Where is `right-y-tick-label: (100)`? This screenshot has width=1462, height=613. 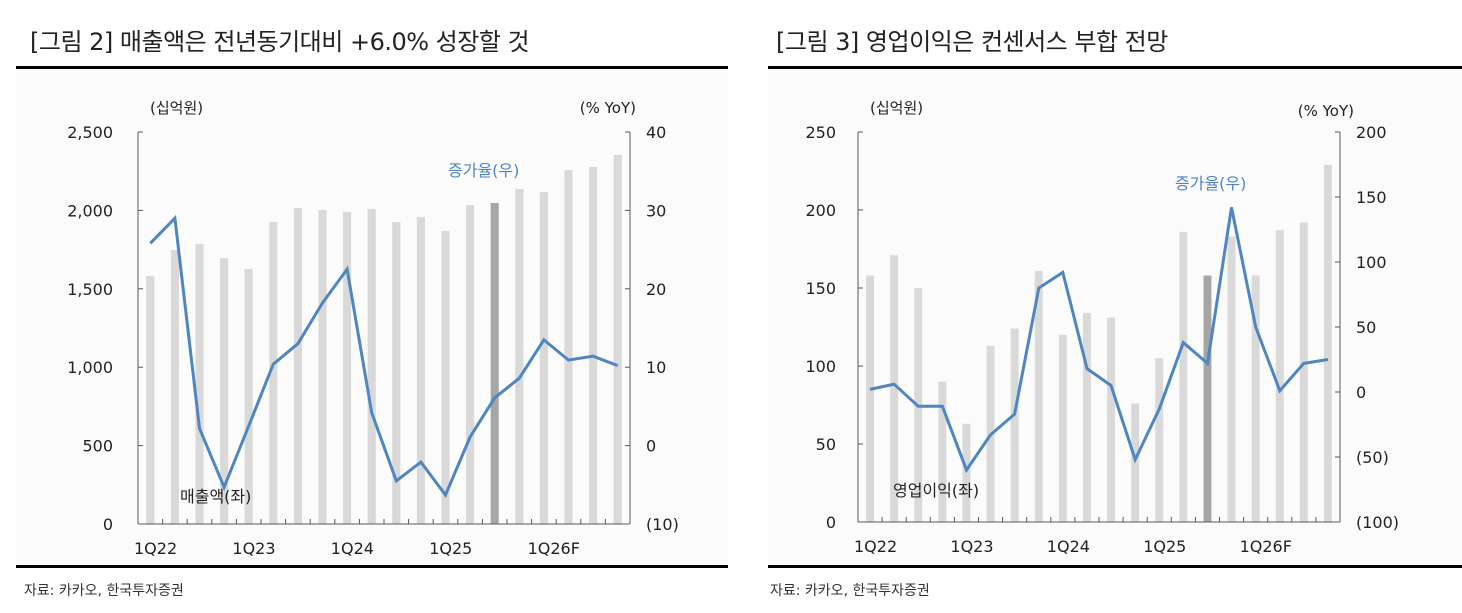
right-y-tick-label: (100) is located at coordinates (1377, 522).